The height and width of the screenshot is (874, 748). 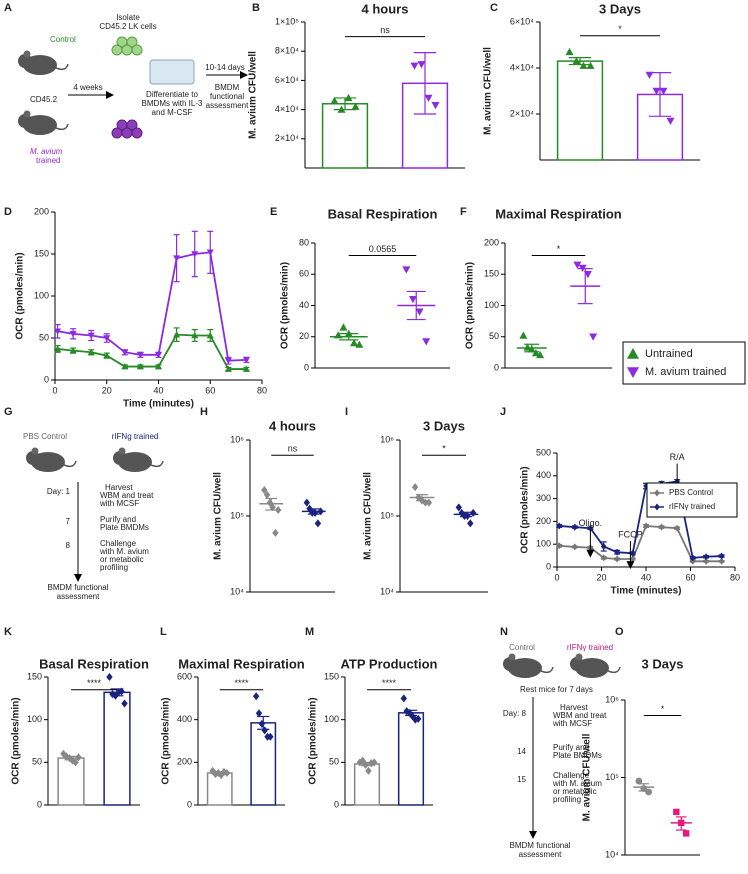 What do you see at coordinates (521, 751) in the screenshot?
I see `label: 14` at bounding box center [521, 751].